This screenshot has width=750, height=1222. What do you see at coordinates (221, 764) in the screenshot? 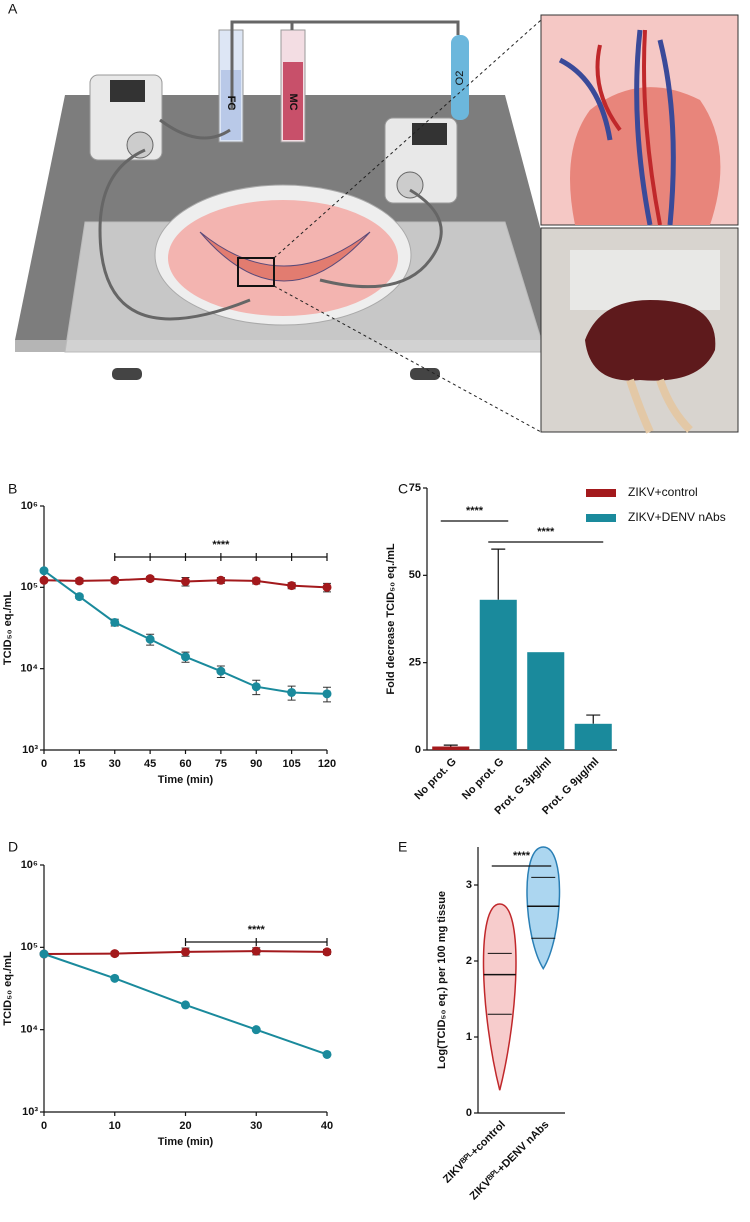
I see `x-tick-label: 75` at bounding box center [221, 764].